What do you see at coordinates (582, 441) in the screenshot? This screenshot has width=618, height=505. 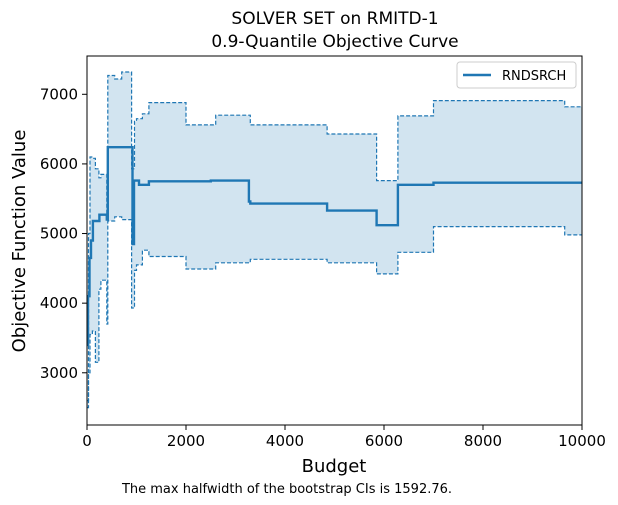 I see `x-tick-label: 10000` at bounding box center [582, 441].